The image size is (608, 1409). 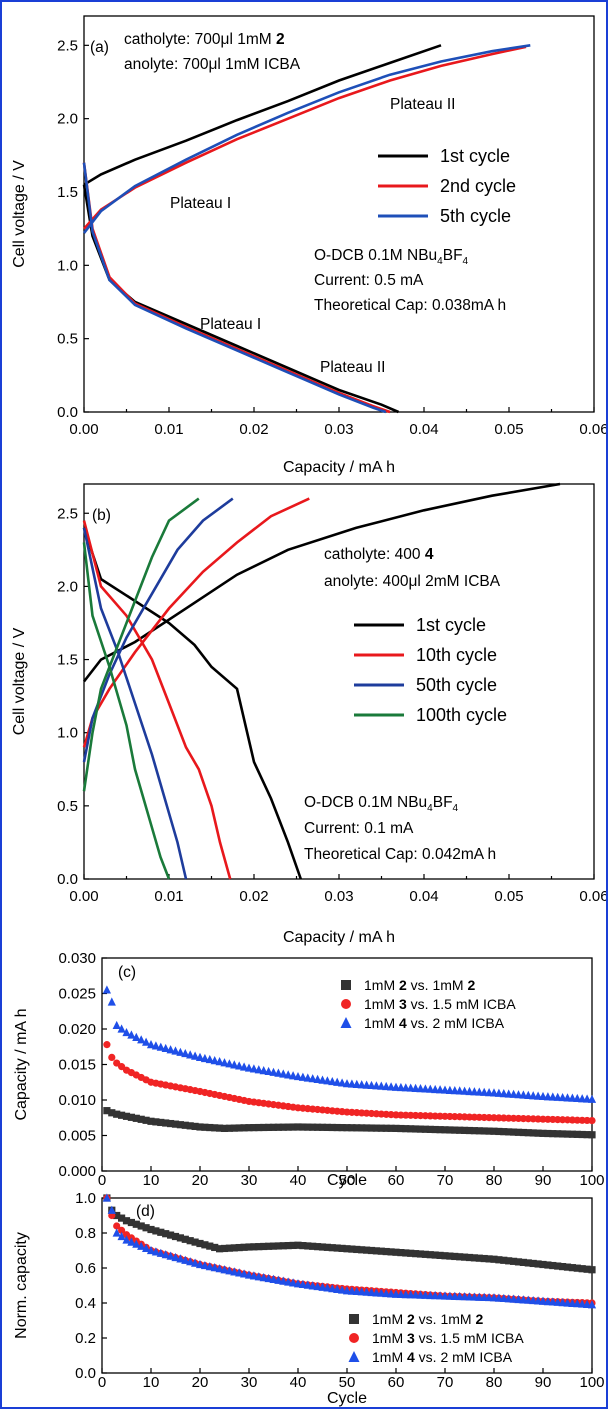 What do you see at coordinates (440, 1004) in the screenshot?
I see `legend-label: 1mM 3 vs. 1.5 mM ICBA` at bounding box center [440, 1004].